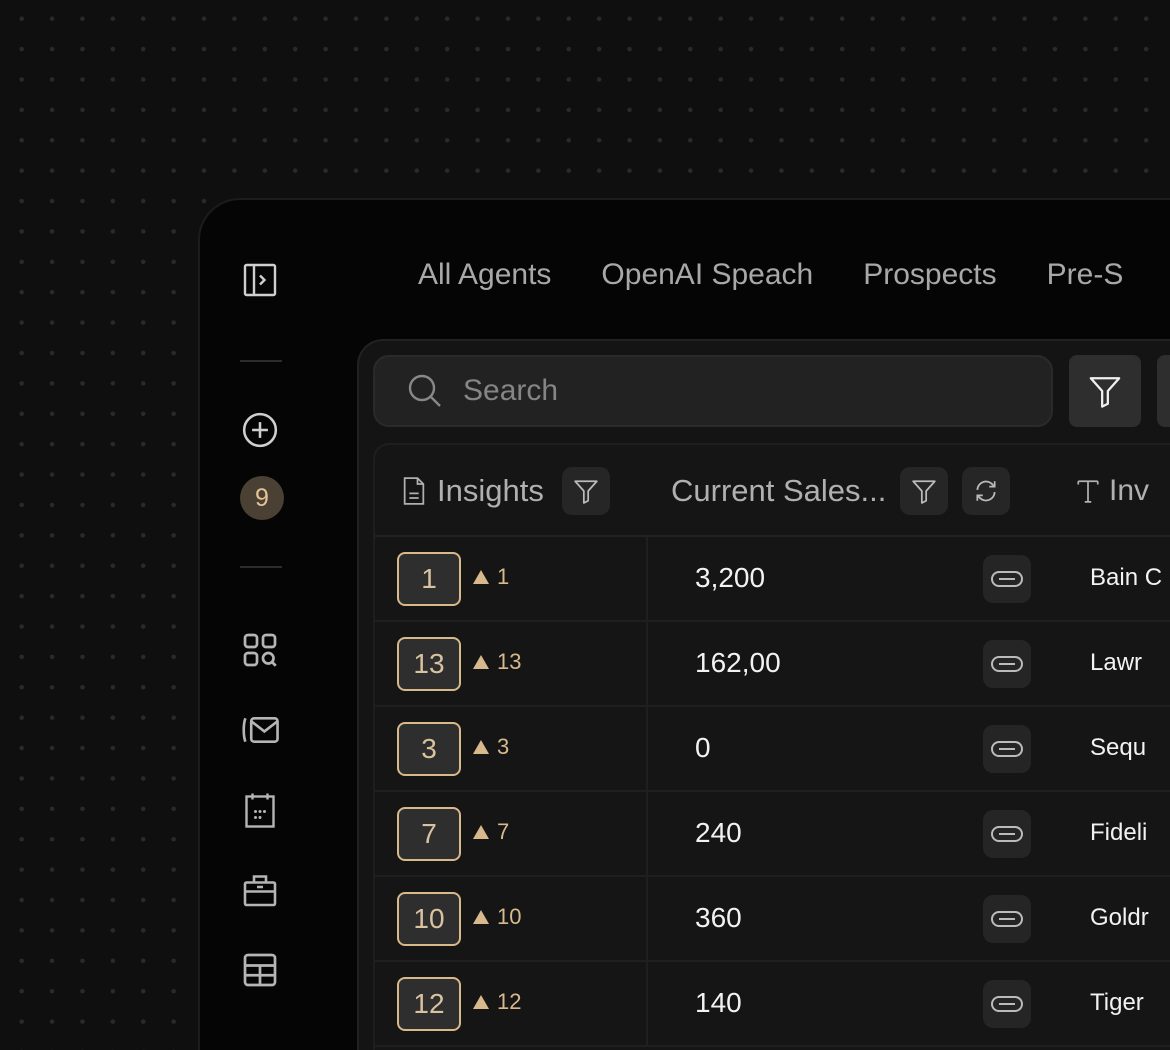 The width and height of the screenshot is (1170, 1050). Describe the element at coordinates (730, 577) in the screenshot. I see `sales-value: 3,200` at that location.